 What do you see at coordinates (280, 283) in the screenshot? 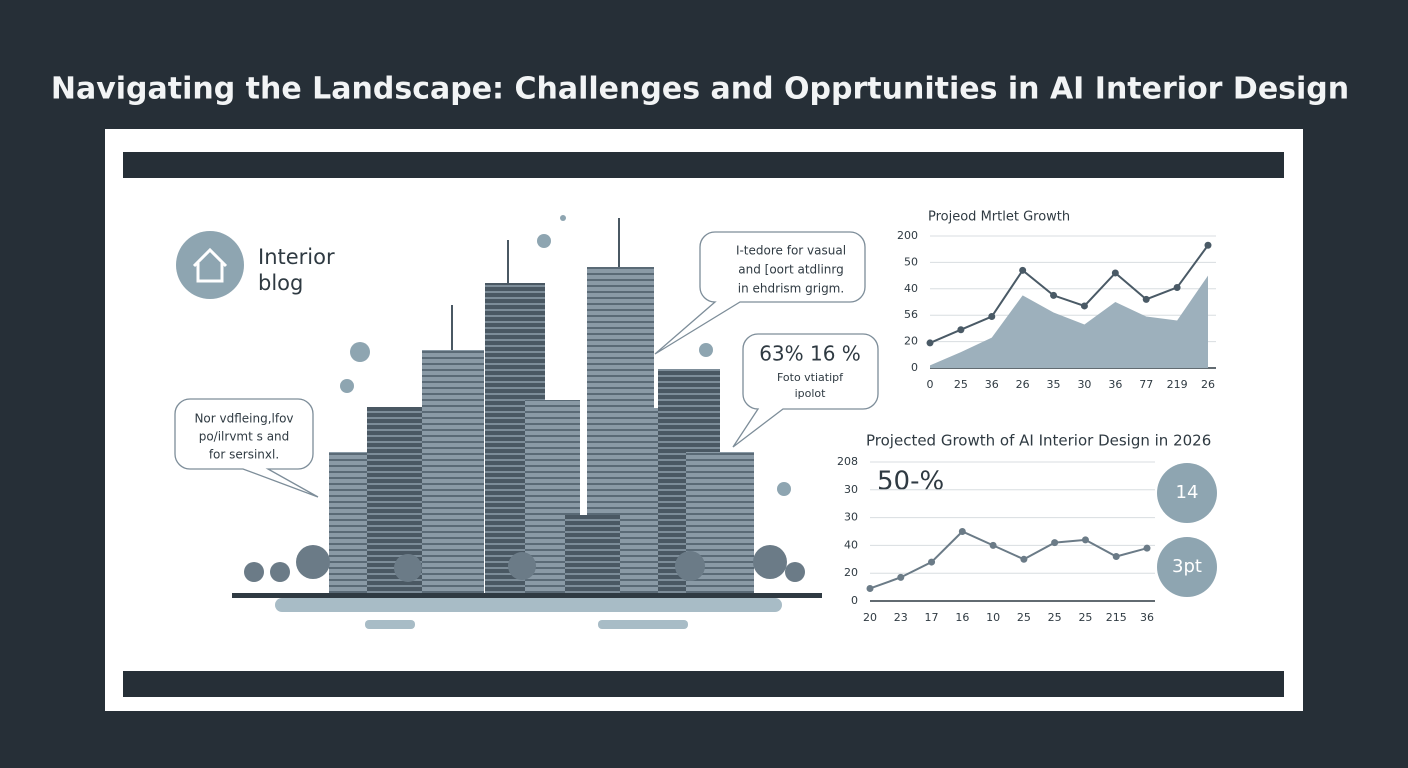
I see `logo-line: blog` at bounding box center [280, 283].